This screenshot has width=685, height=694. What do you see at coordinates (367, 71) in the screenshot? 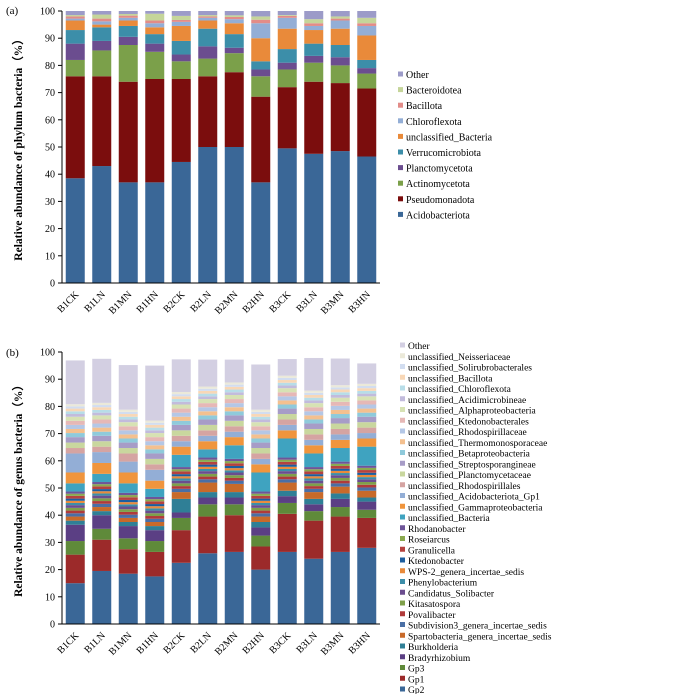
I see `bar-segment-B3HN-Planctomycetota` at bounding box center [367, 71].